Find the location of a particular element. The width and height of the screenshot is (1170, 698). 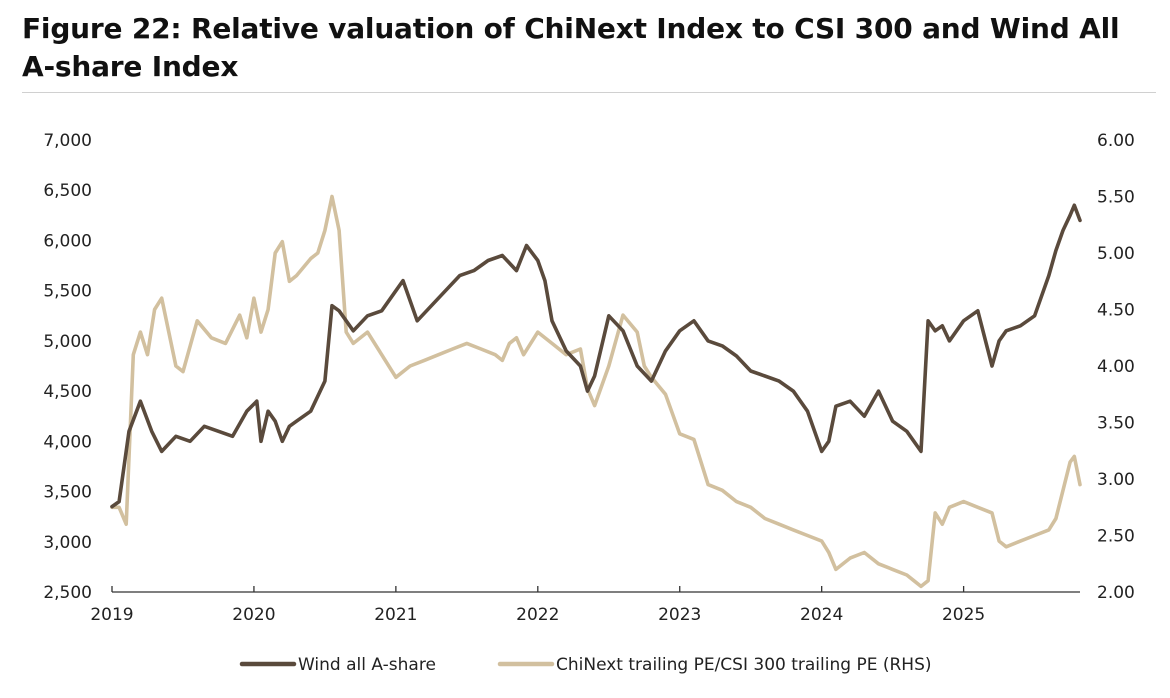

x-tick-label: 2024 is located at coordinates (821, 615).